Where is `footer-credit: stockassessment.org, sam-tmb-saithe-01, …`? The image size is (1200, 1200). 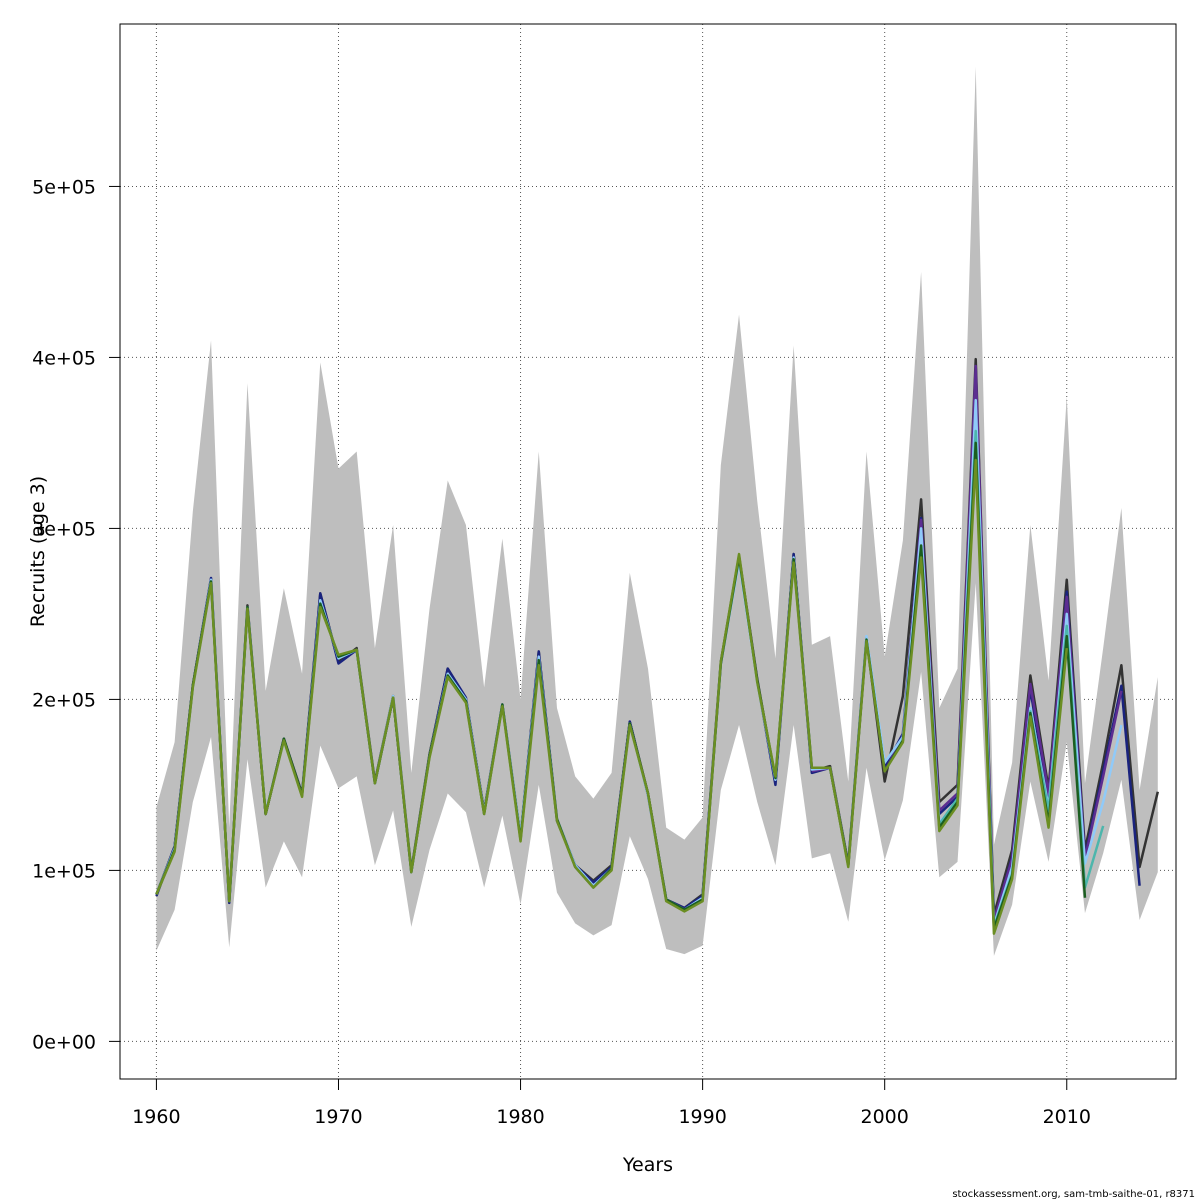 footer-credit: stockassessment.org, sam-tmb-saithe-01, … is located at coordinates (1073, 1194).